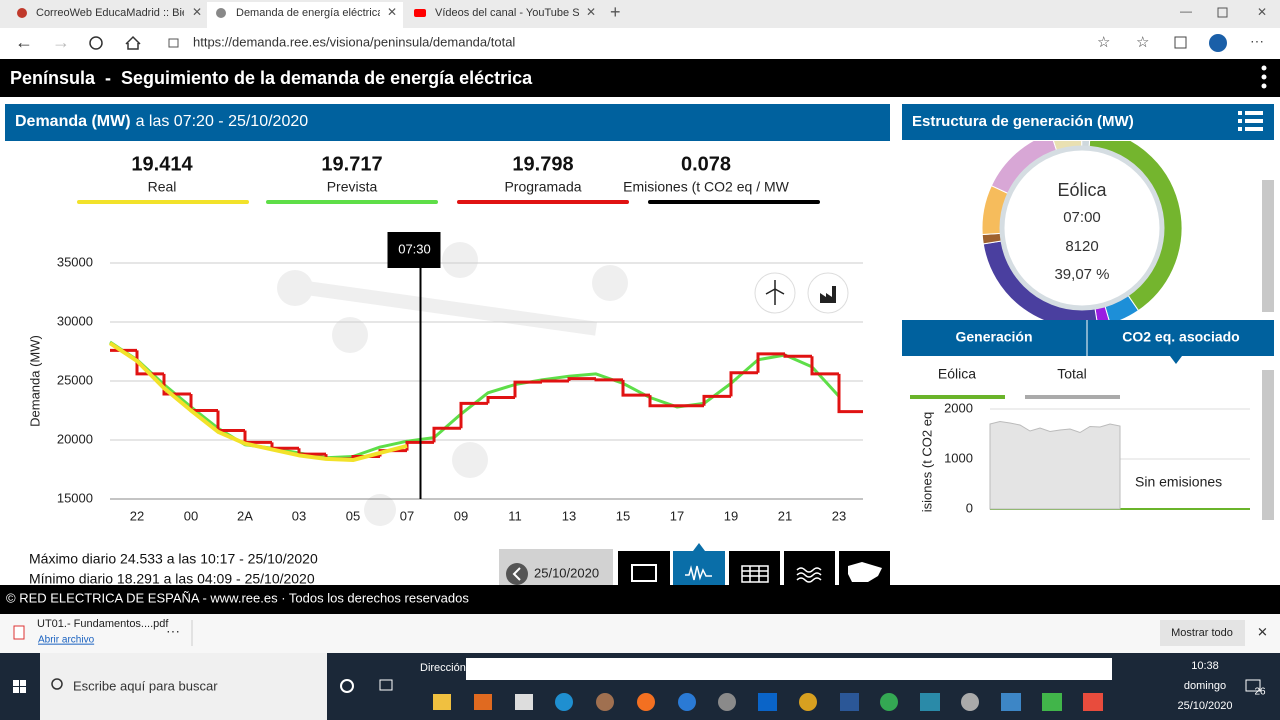  What do you see at coordinates (1103, 42) in the screenshot?
I see `favorite-button: ☆` at bounding box center [1103, 42].